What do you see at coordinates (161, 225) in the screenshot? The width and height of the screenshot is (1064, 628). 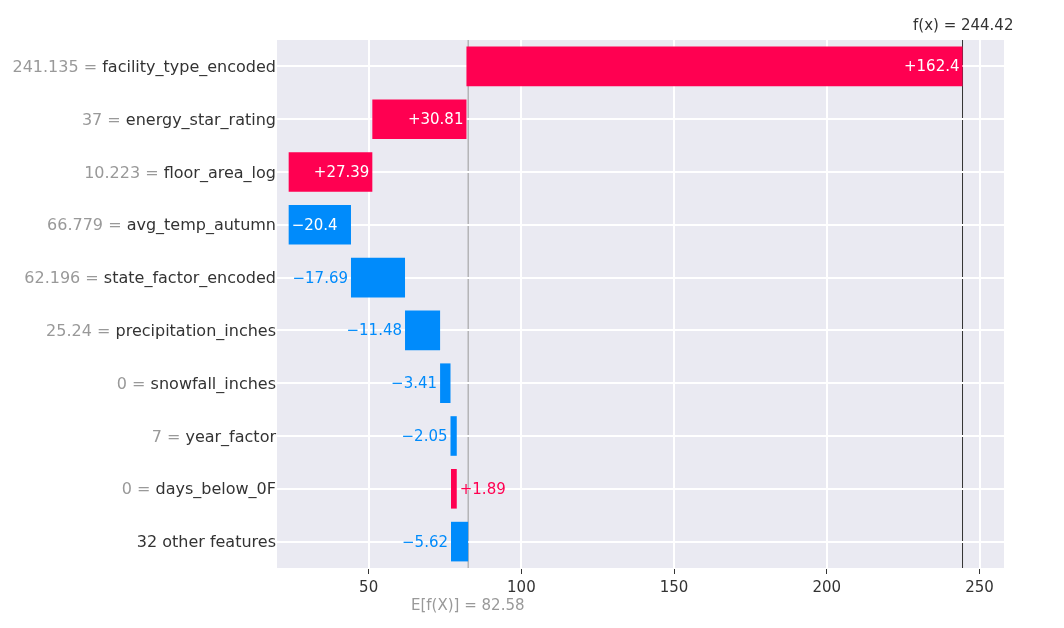 I see `y-tick-label: 66.779 = avg_temp_autumn` at bounding box center [161, 225].